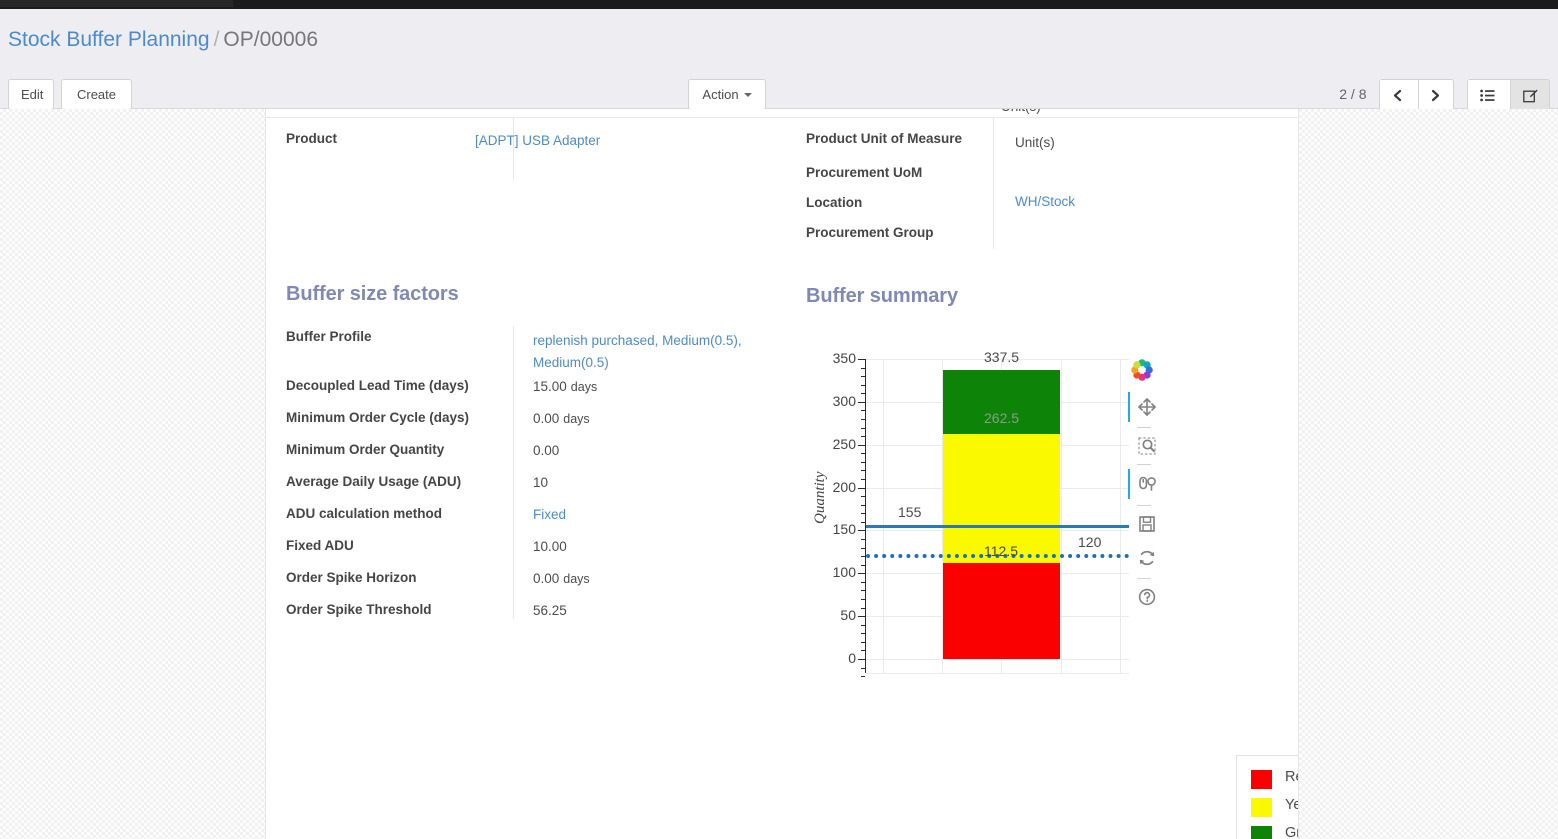 This screenshot has width=1558, height=839. Describe the element at coordinates (844, 486) in the screenshot. I see `chart-y-tick-label: 200` at that location.